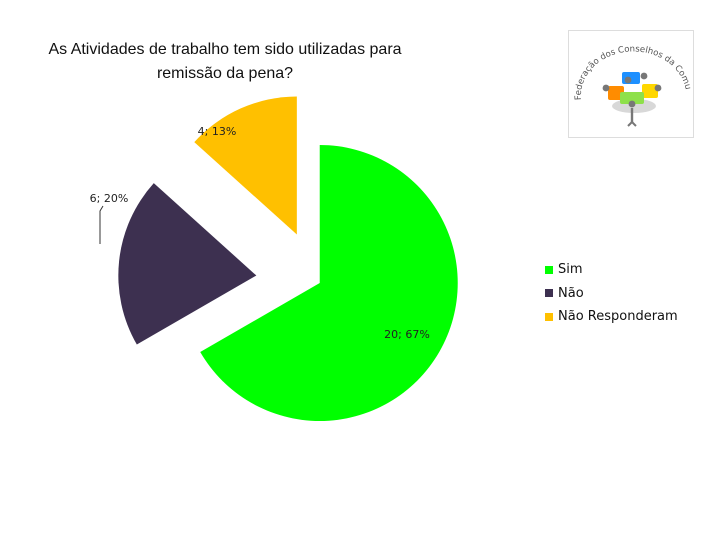 Image resolution: width=720 pixels, height=540 pixels. I want to click on legend-swatch-sim, so click(549, 269).